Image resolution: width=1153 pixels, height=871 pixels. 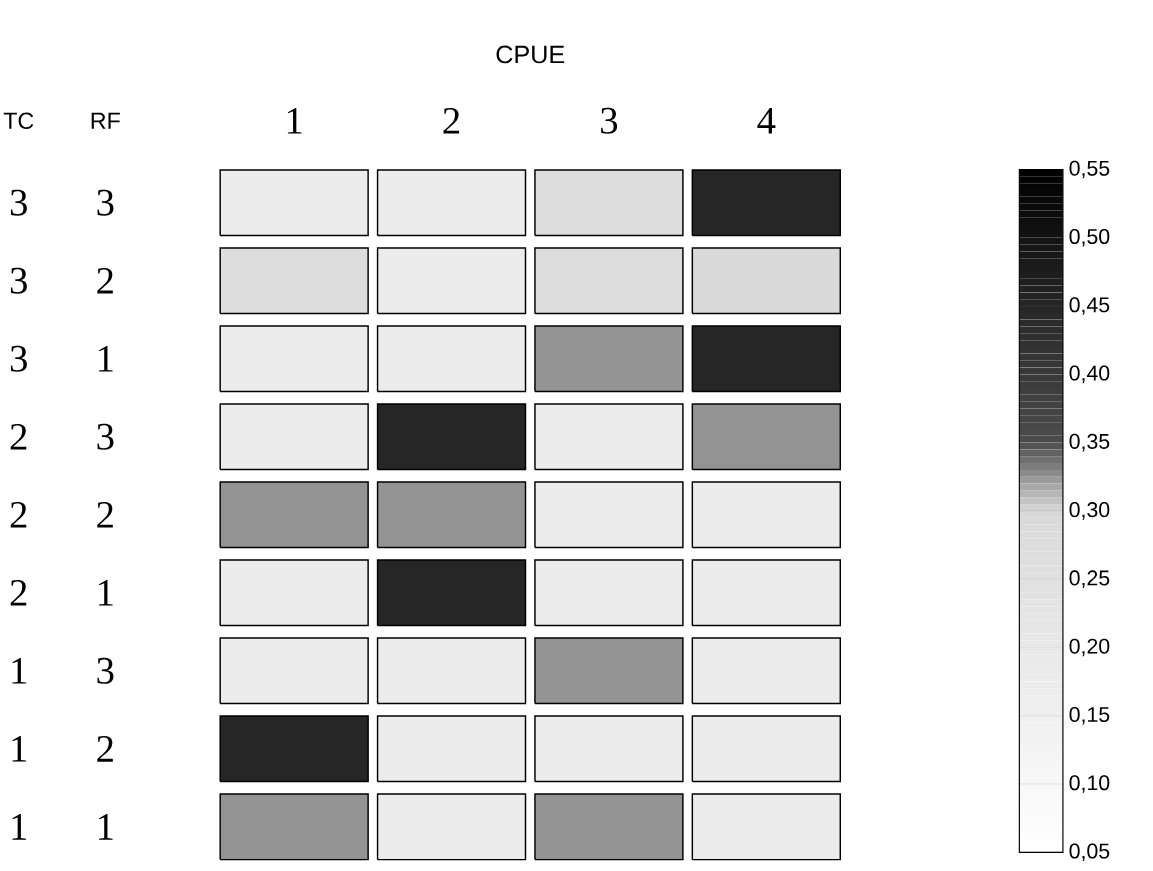 What do you see at coordinates (1089, 374) in the screenshot?
I see `color-bar-label: 0,40` at bounding box center [1089, 374].